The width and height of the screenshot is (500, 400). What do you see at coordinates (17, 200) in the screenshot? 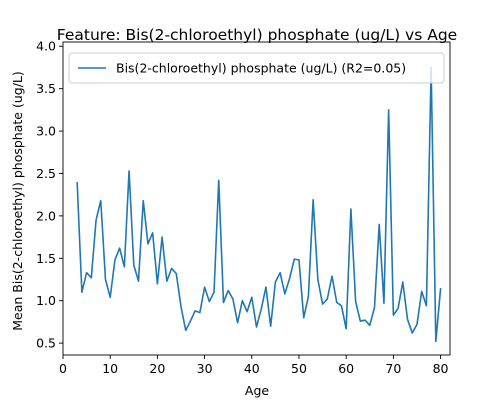
I see `y-axis-label: Mean Bis(2-chloroethyl) phosphate (ug/L)` at bounding box center [17, 200].